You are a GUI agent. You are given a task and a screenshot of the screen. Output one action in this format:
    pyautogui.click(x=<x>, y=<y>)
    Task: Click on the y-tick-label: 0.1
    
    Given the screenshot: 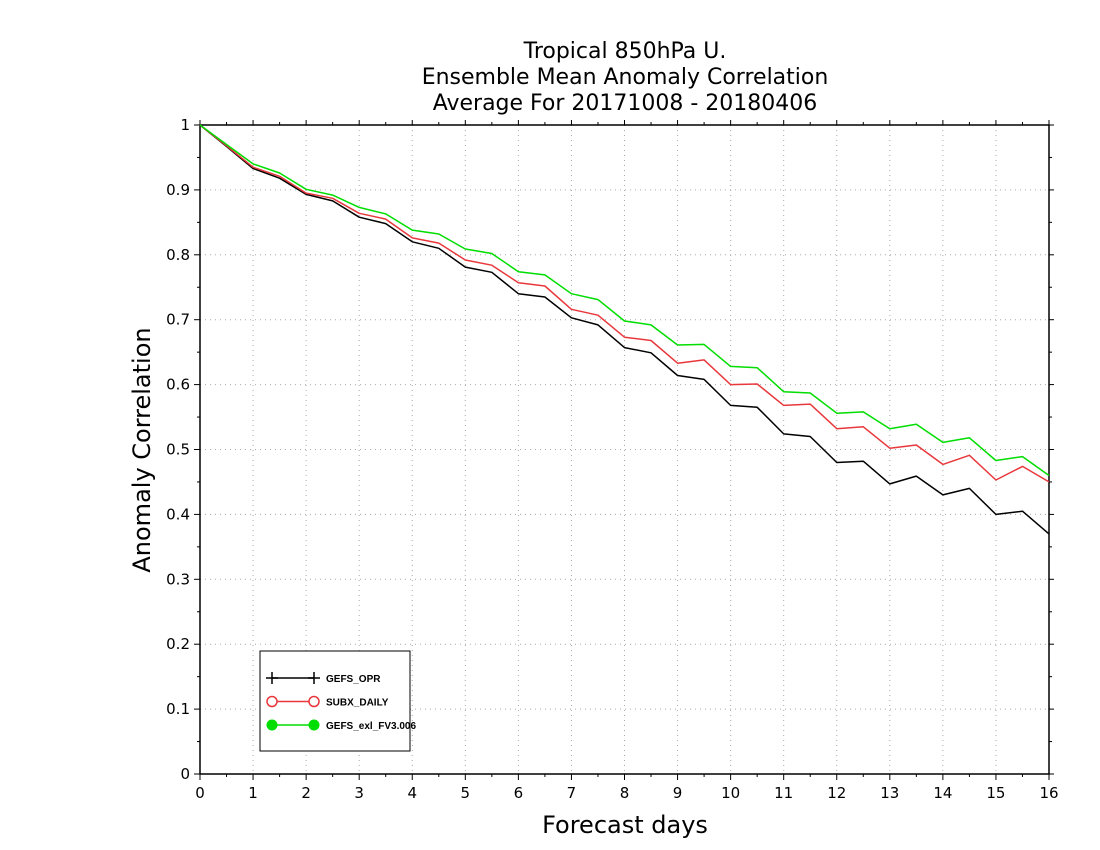 What is the action you would take?
    pyautogui.click(x=178, y=709)
    